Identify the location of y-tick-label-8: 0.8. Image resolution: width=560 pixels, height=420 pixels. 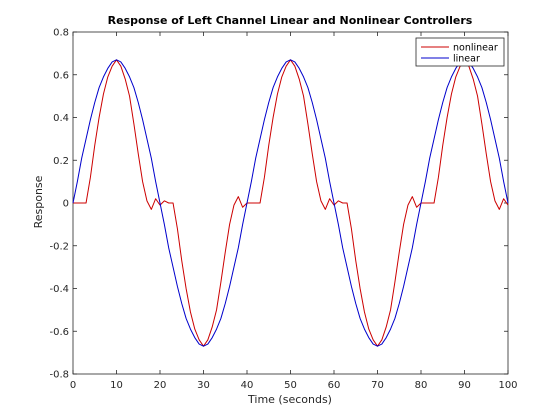
(61, 33).